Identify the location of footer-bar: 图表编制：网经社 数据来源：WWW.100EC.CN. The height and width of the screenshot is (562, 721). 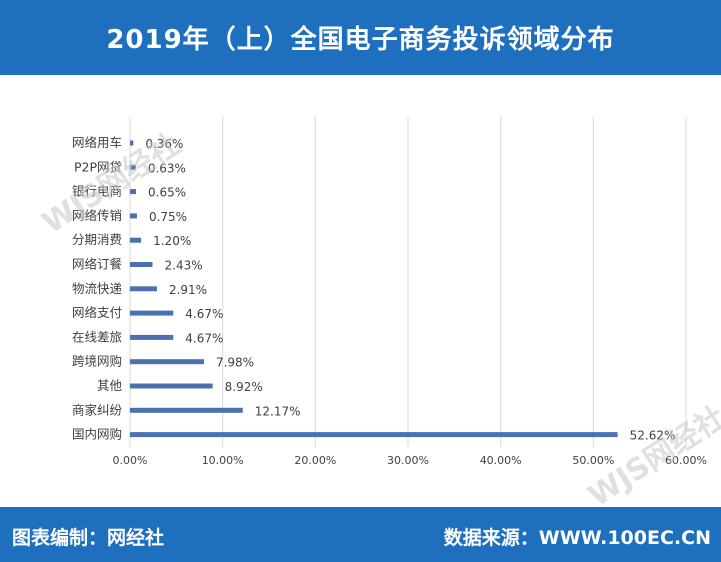
(360, 534).